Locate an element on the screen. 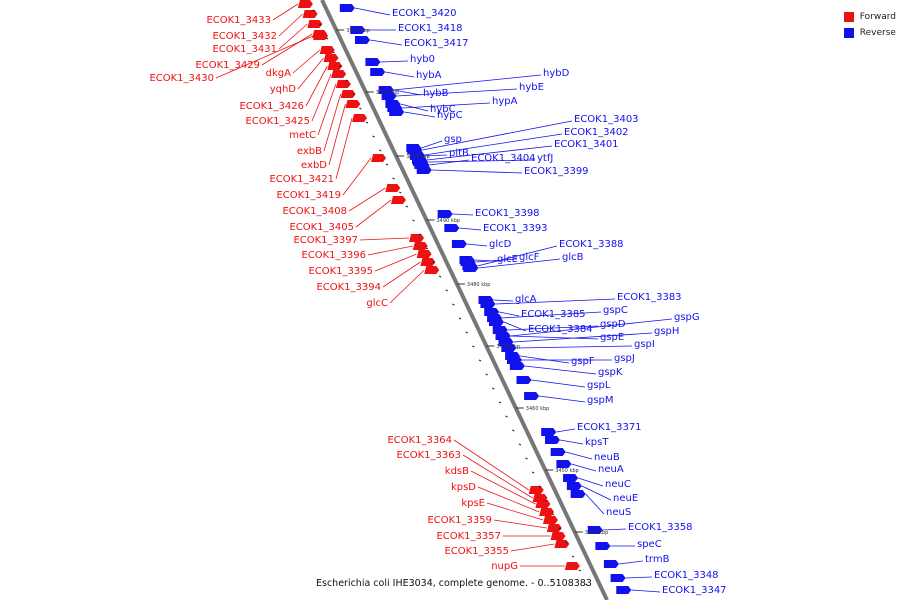 The height and width of the screenshot is (600, 900). forward-gene-label: dkgA is located at coordinates (278, 73).